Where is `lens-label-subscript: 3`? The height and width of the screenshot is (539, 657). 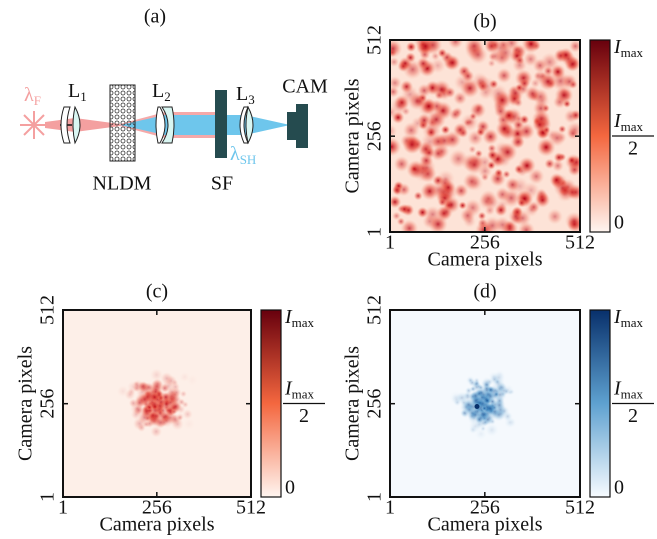
lens-label-subscript: 3 is located at coordinates (251, 99).